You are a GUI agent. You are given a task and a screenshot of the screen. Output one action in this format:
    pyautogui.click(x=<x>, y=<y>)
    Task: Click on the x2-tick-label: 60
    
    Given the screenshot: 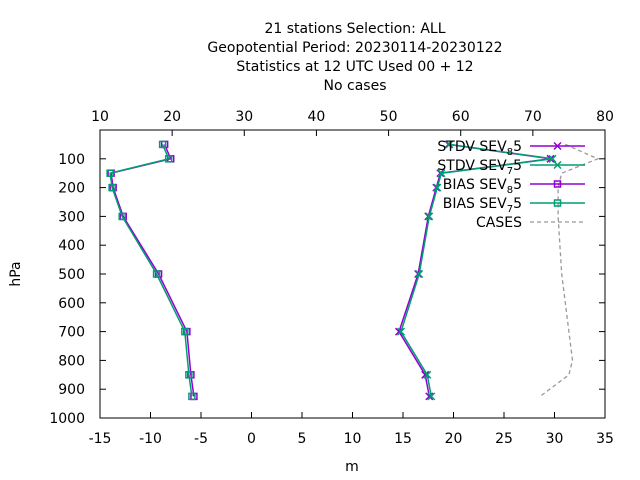 What is the action you would take?
    pyautogui.click(x=461, y=117)
    